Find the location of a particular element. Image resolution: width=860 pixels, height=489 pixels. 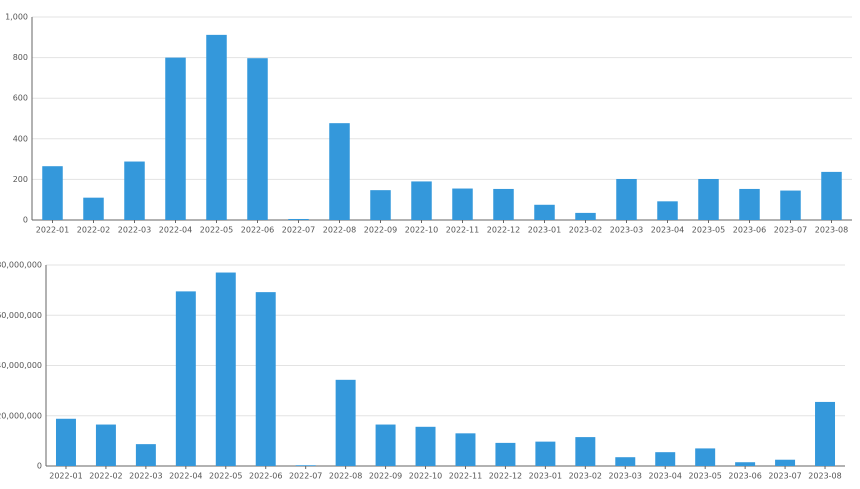

y-tick-label: 40,000,000 is located at coordinates (21, 365).